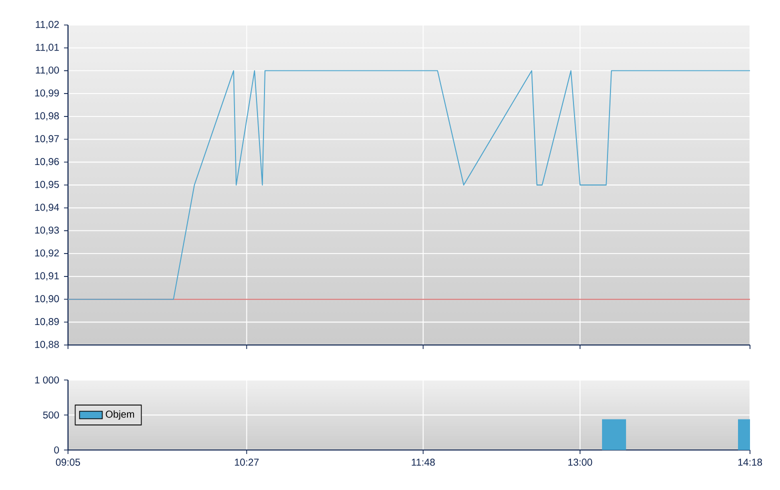 The width and height of the screenshot is (780, 490). Describe the element at coordinates (47, 276) in the screenshot. I see `y-tick-label: 10,91` at that location.